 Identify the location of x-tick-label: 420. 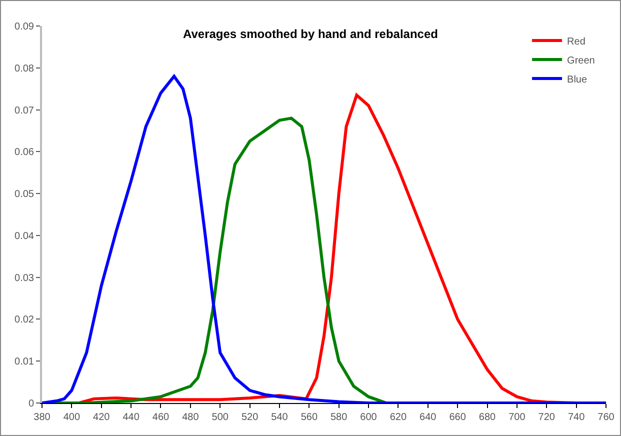
(101, 417).